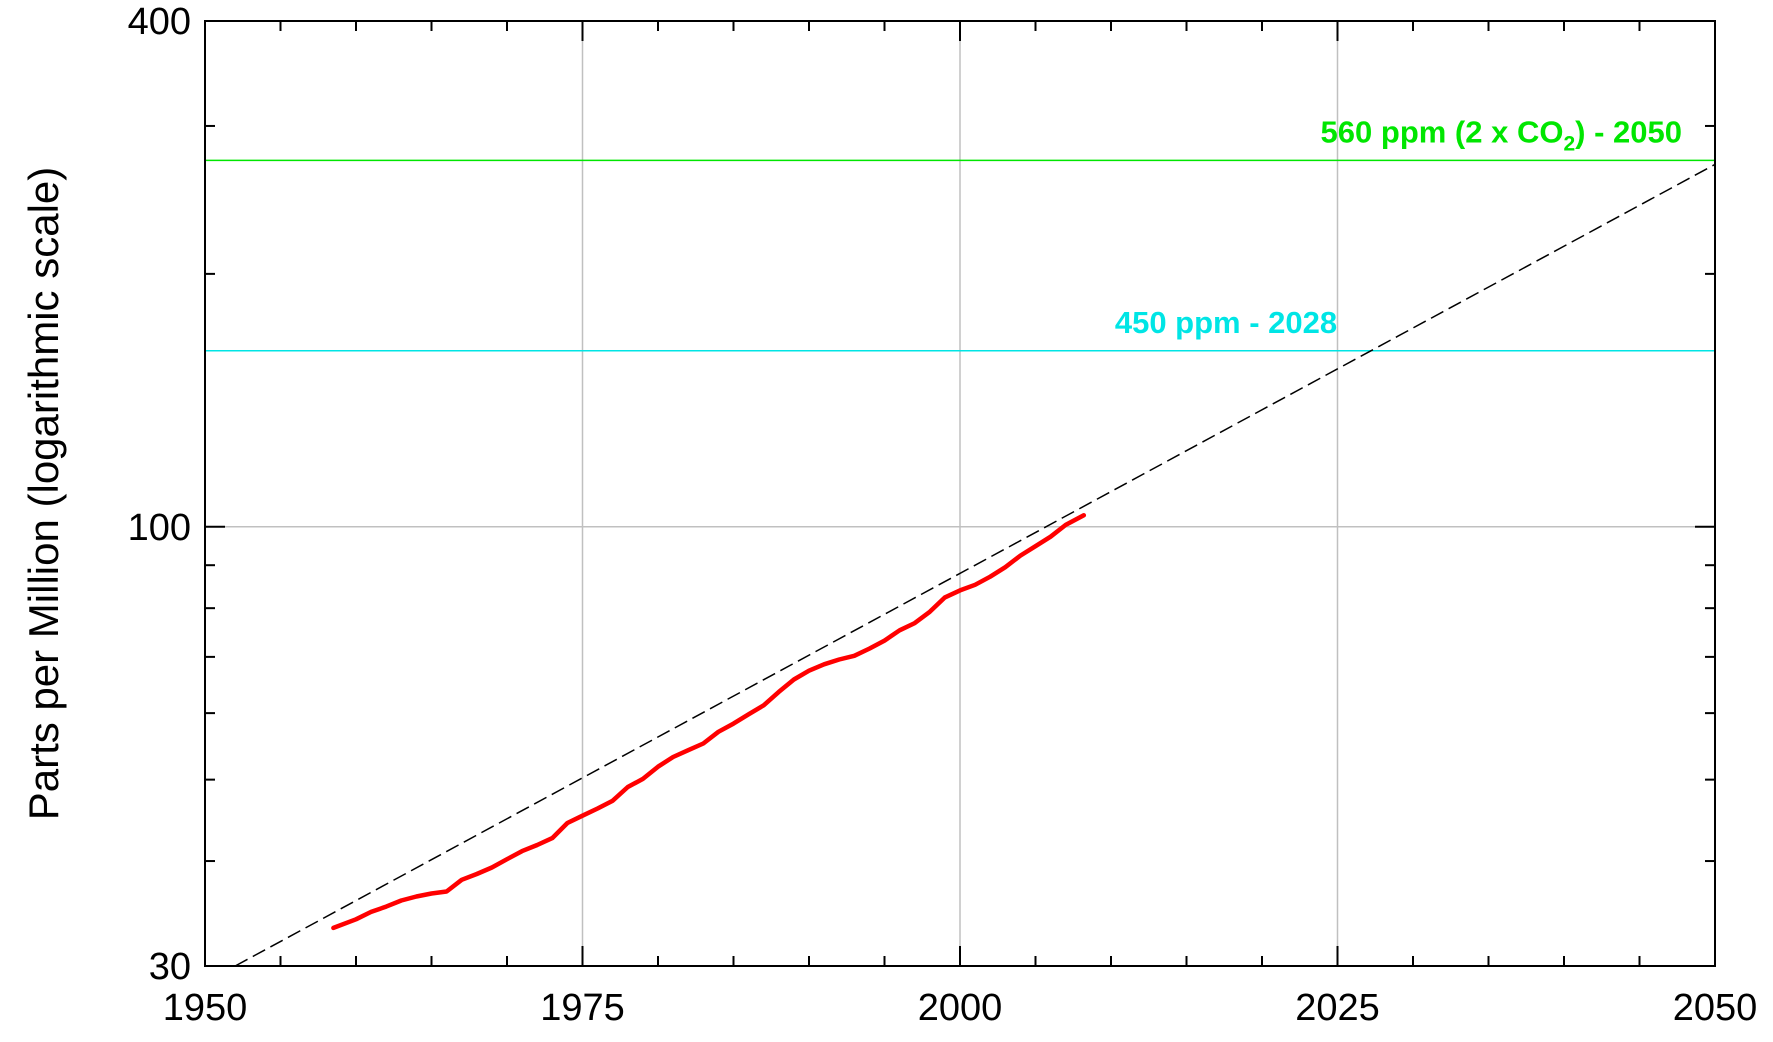  I want to click on y-tick-label-100: 100, so click(159, 528).